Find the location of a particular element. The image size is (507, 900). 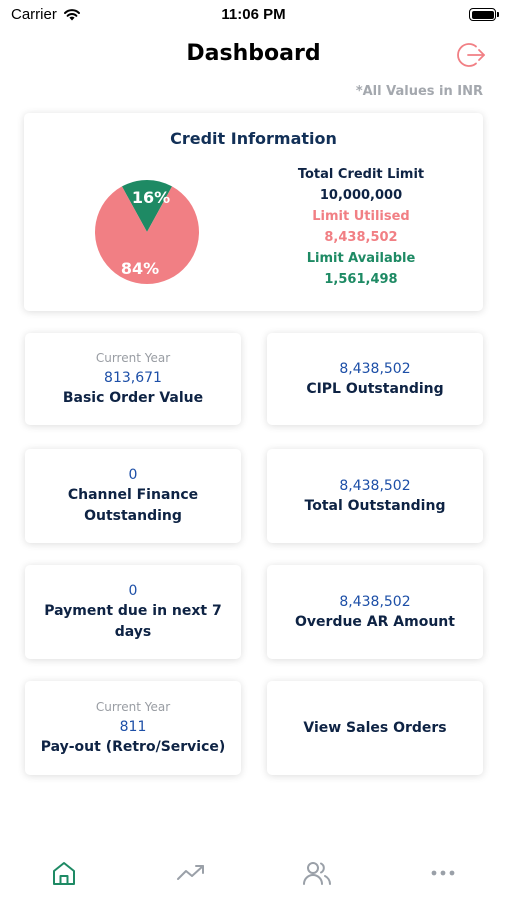

users-icon is located at coordinates (317, 873).